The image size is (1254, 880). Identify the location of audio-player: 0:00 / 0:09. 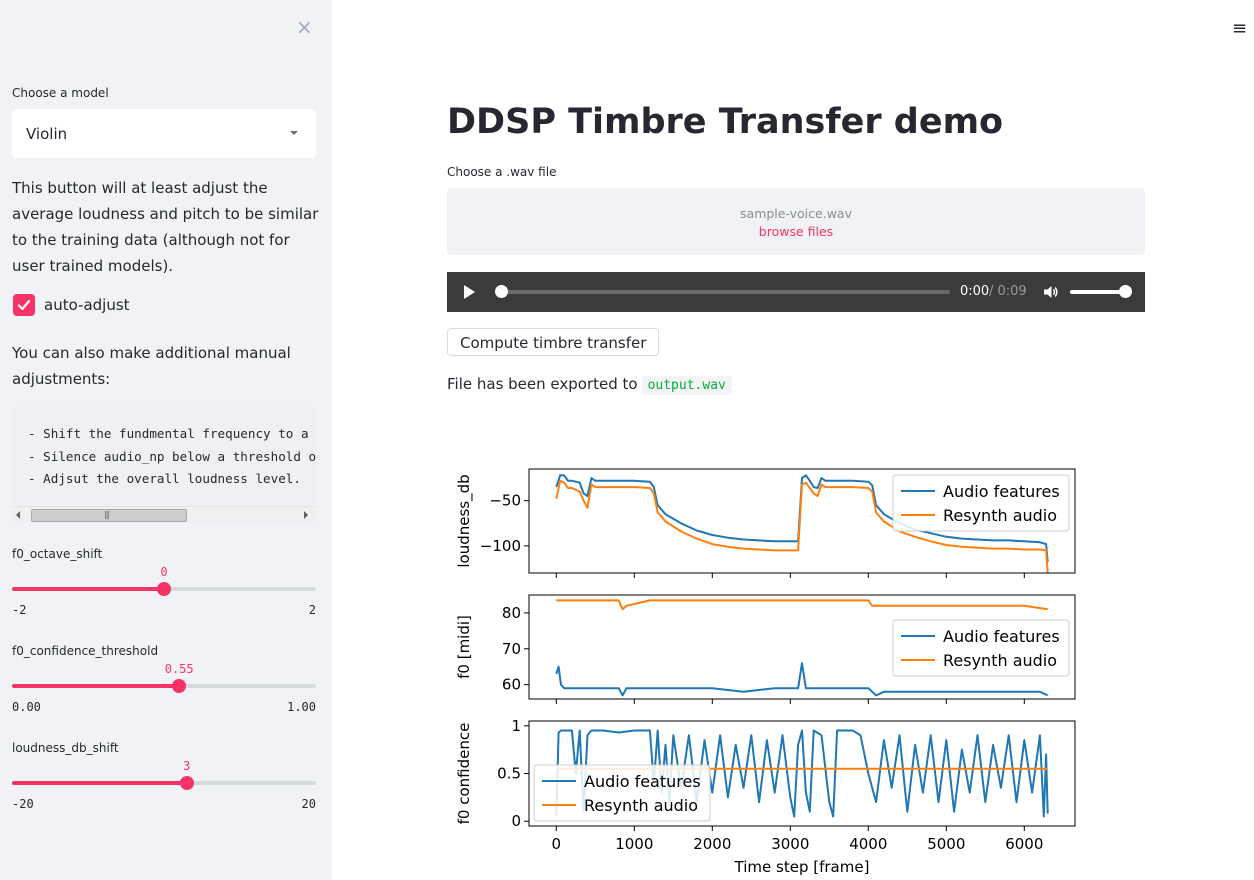
(796, 292).